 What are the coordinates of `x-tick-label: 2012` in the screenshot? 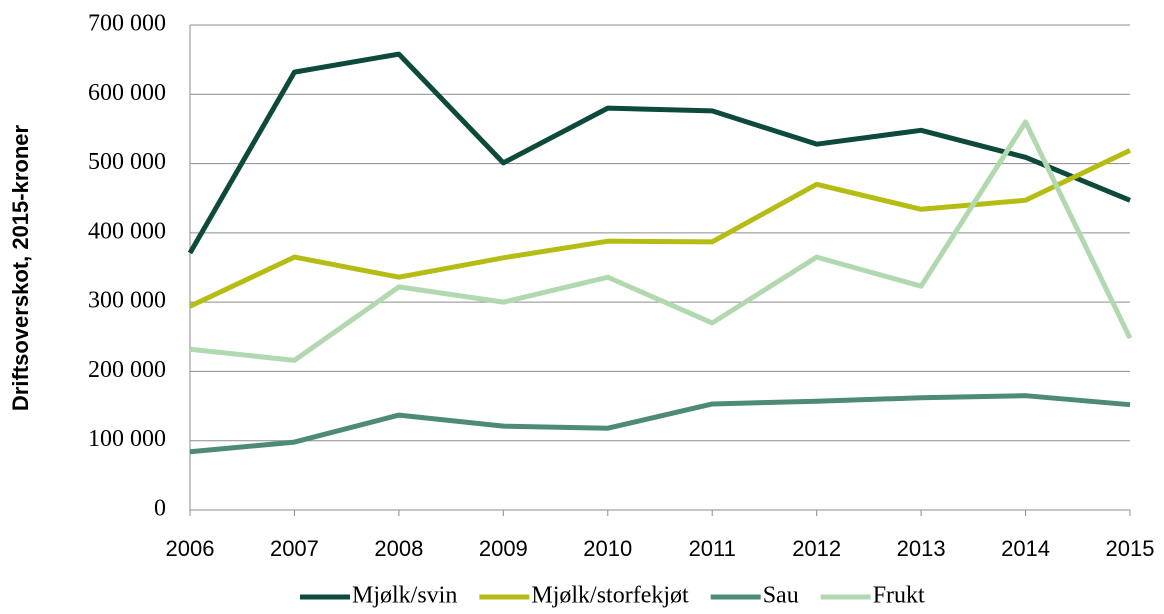 It's located at (816, 548).